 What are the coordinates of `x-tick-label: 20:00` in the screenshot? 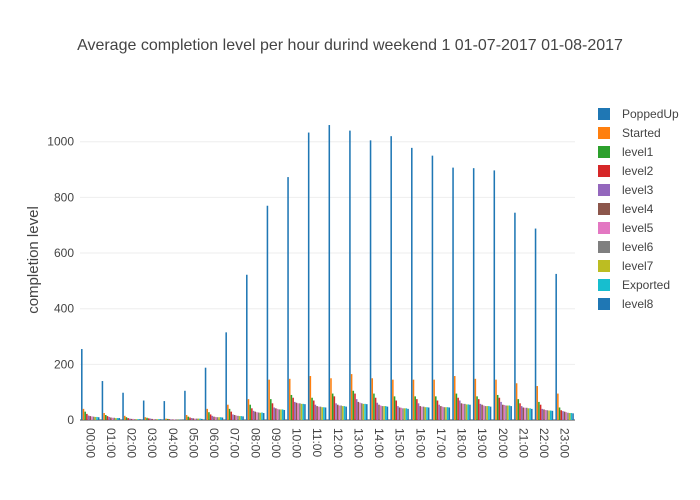 It's located at (503, 443).